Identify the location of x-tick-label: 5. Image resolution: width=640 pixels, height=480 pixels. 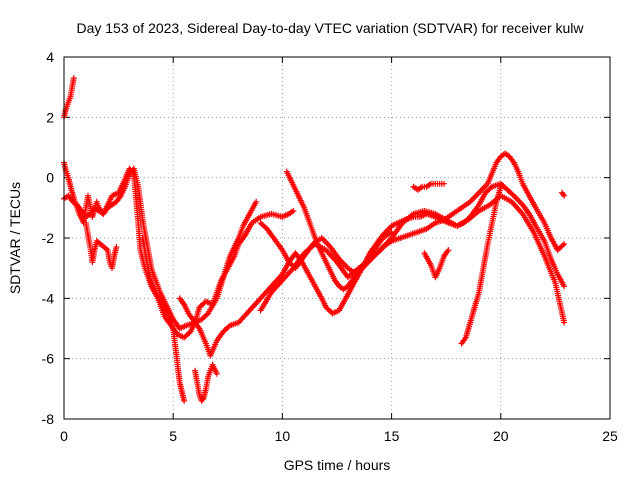
(173, 436).